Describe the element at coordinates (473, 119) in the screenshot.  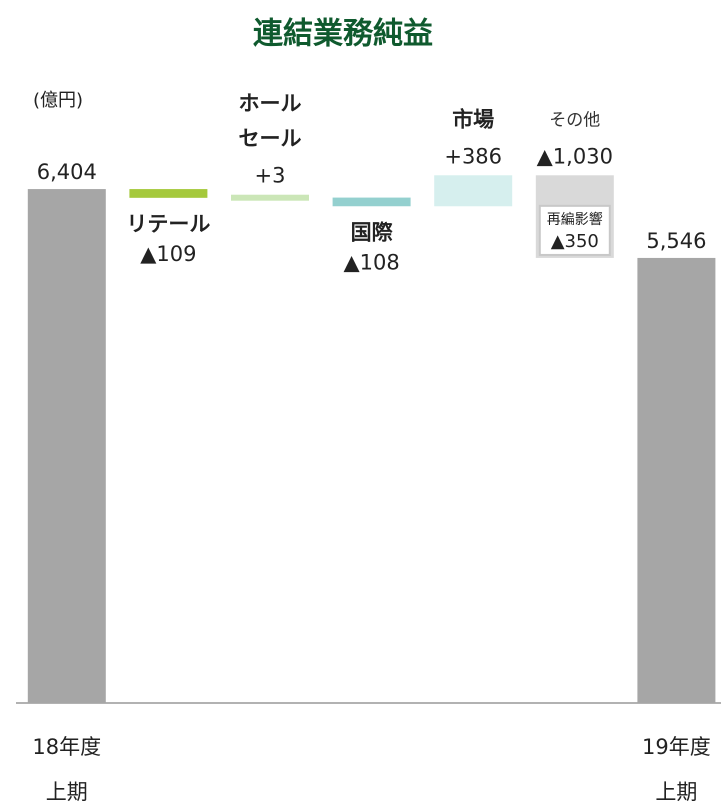
I see `category-label: 市場` at that location.